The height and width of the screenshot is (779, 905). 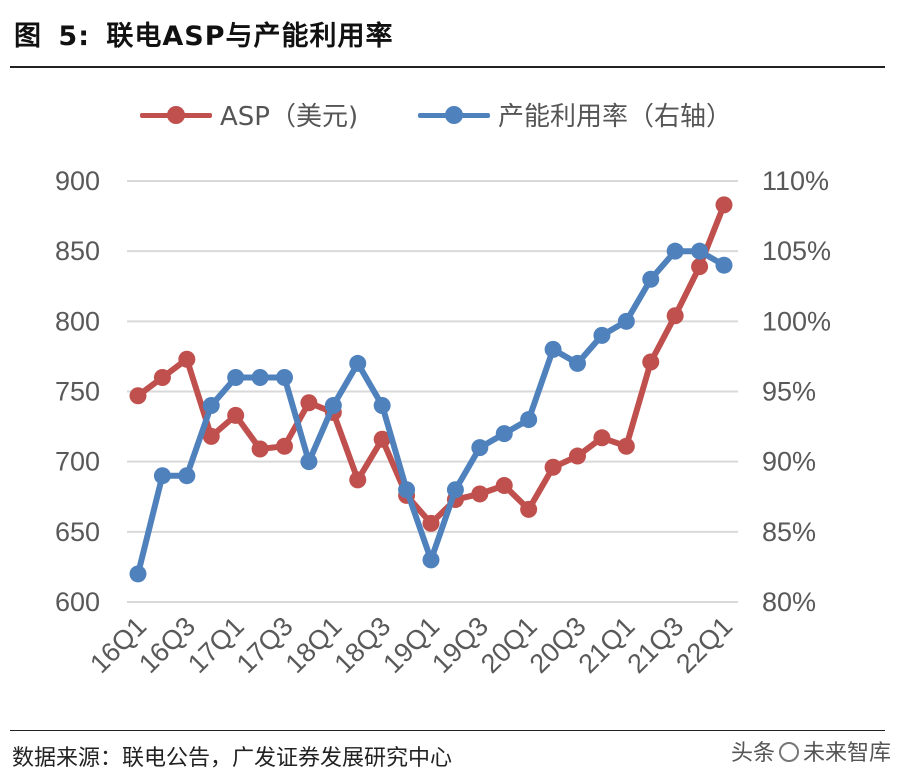 I want to click on left-tick-label: 850, so click(x=77, y=251).